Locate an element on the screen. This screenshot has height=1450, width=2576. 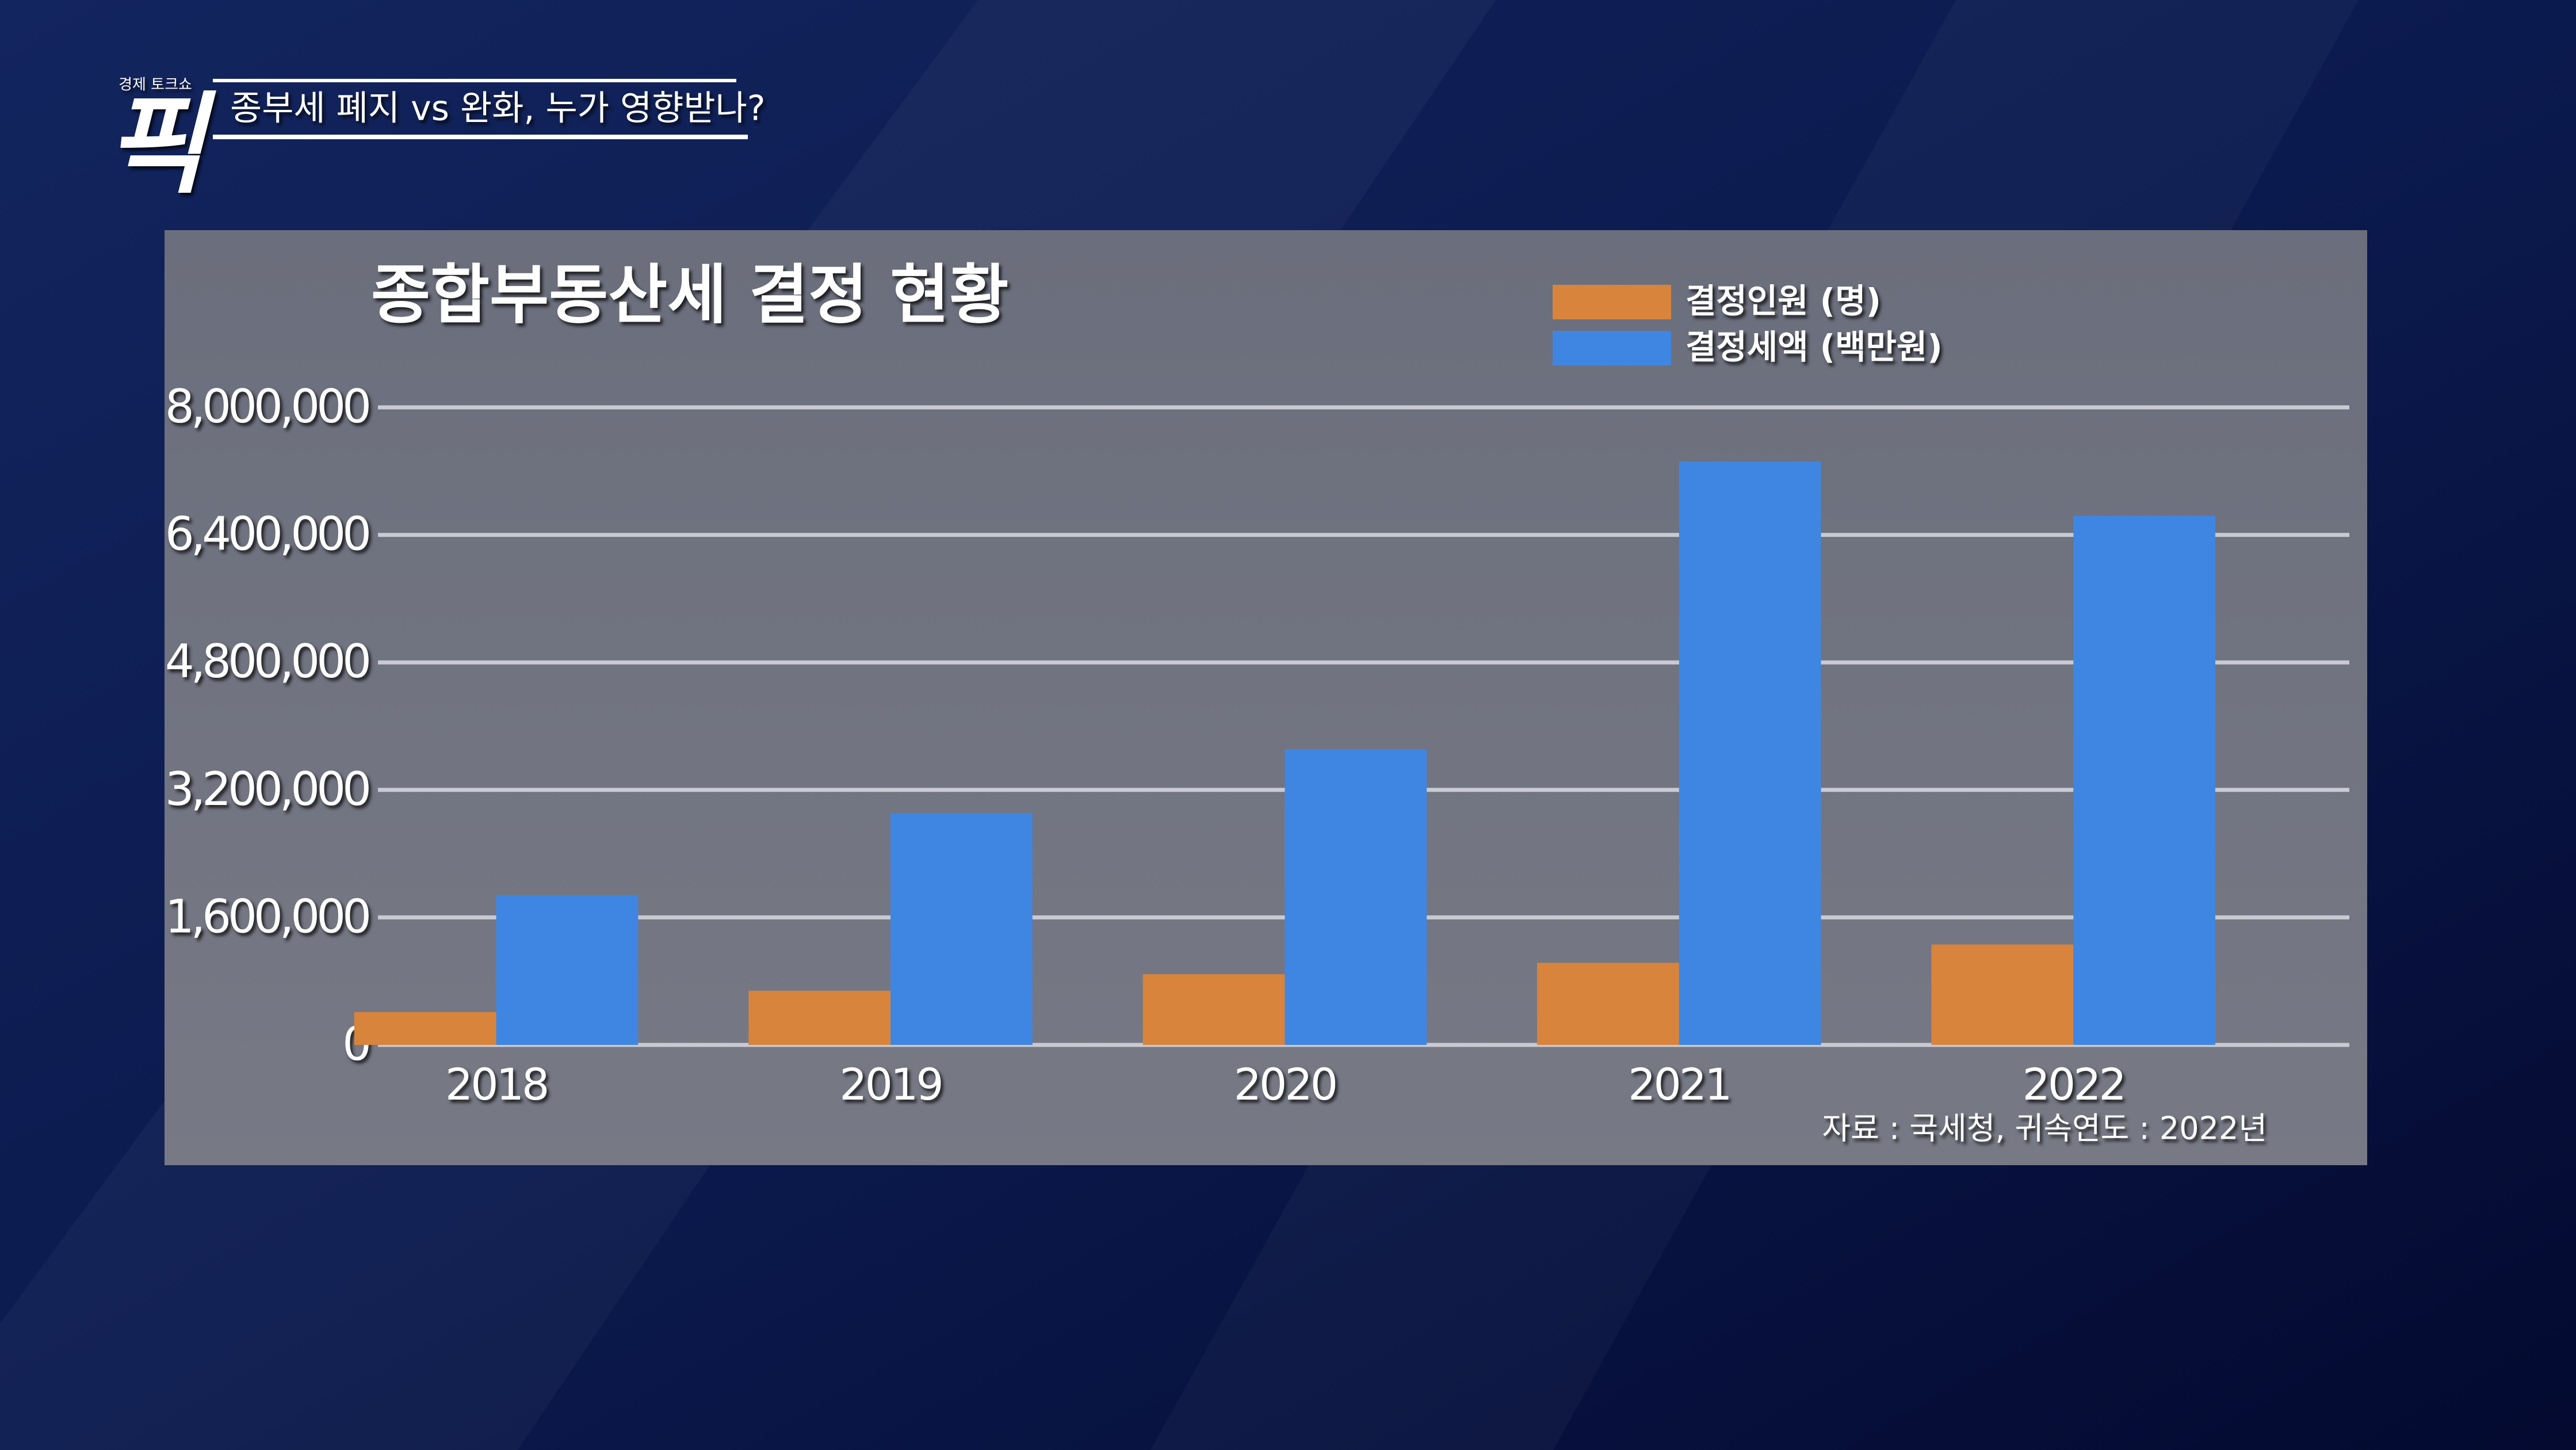
y-tick-label: 4,800,000 is located at coordinates (267, 661).